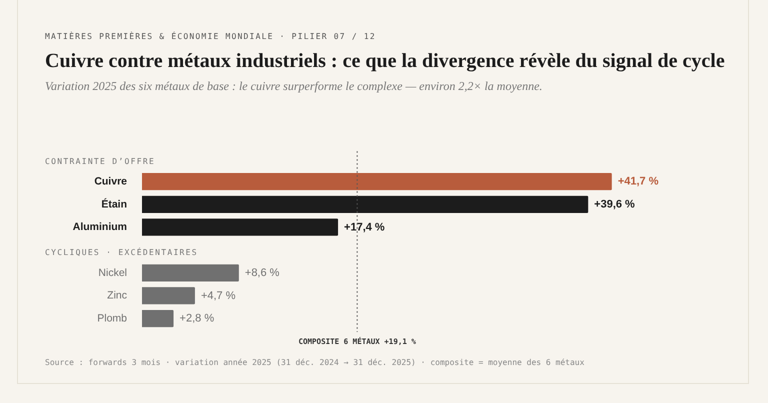 Image resolution: width=768 pixels, height=403 pixels. What do you see at coordinates (364, 227) in the screenshot?
I see `data-label: +17,4 %` at bounding box center [364, 227].